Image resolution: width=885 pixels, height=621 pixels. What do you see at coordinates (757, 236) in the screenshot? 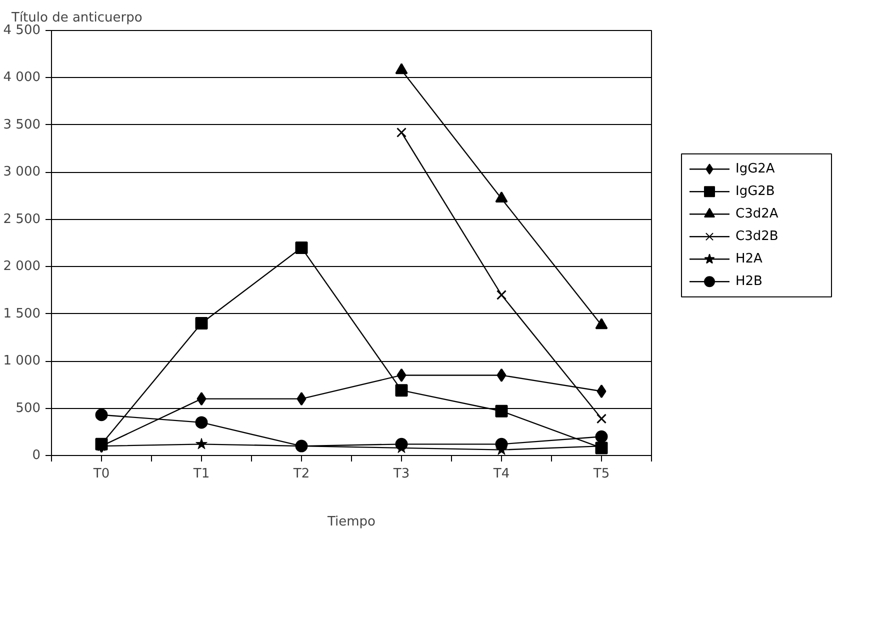
I see `legend-label: C3d2B` at bounding box center [757, 236].